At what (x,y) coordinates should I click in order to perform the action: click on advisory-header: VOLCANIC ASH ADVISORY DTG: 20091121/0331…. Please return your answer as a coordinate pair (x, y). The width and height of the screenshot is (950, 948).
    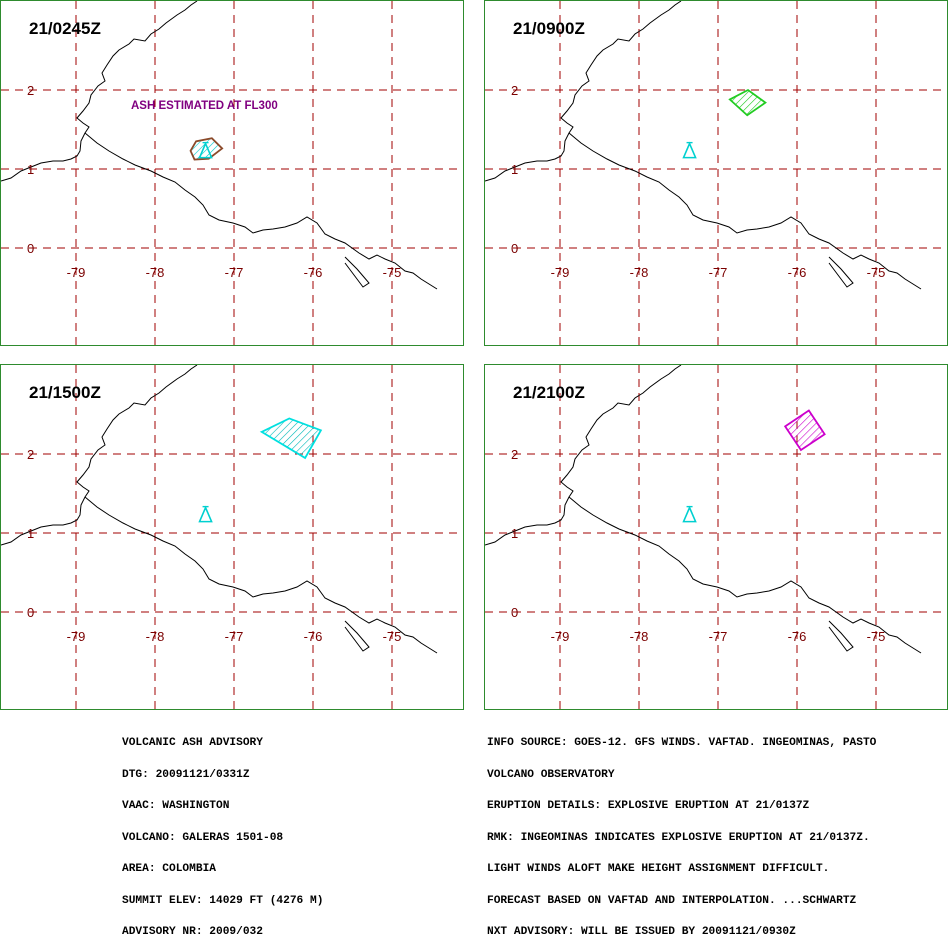
    Looking at the image, I should click on (222, 832).